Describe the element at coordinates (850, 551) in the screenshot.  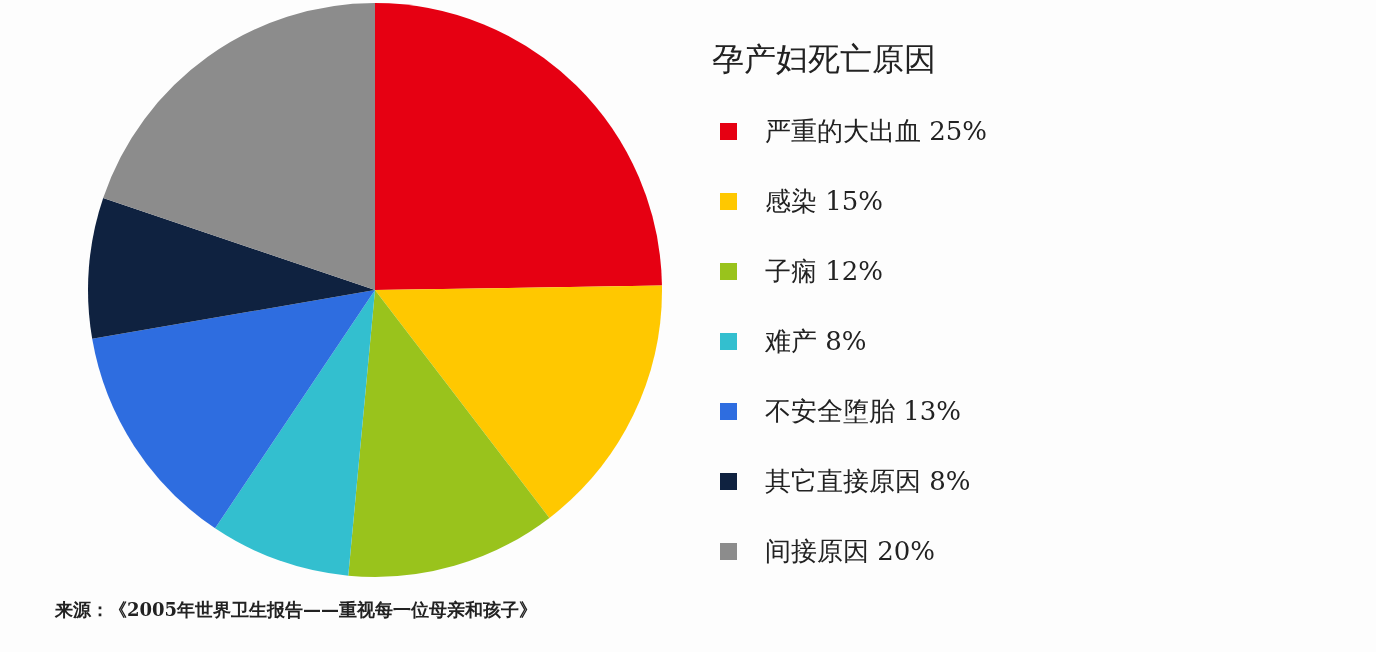
I see `legend-label: 间接原因 20%` at that location.